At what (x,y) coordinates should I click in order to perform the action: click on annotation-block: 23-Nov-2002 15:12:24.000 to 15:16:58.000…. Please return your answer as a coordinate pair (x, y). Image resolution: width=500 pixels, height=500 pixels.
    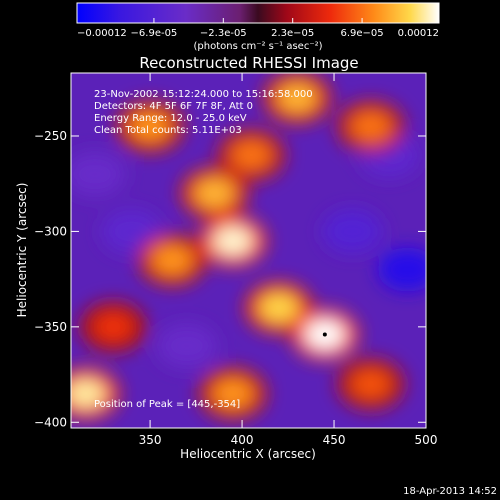
    Looking at the image, I should click on (203, 112).